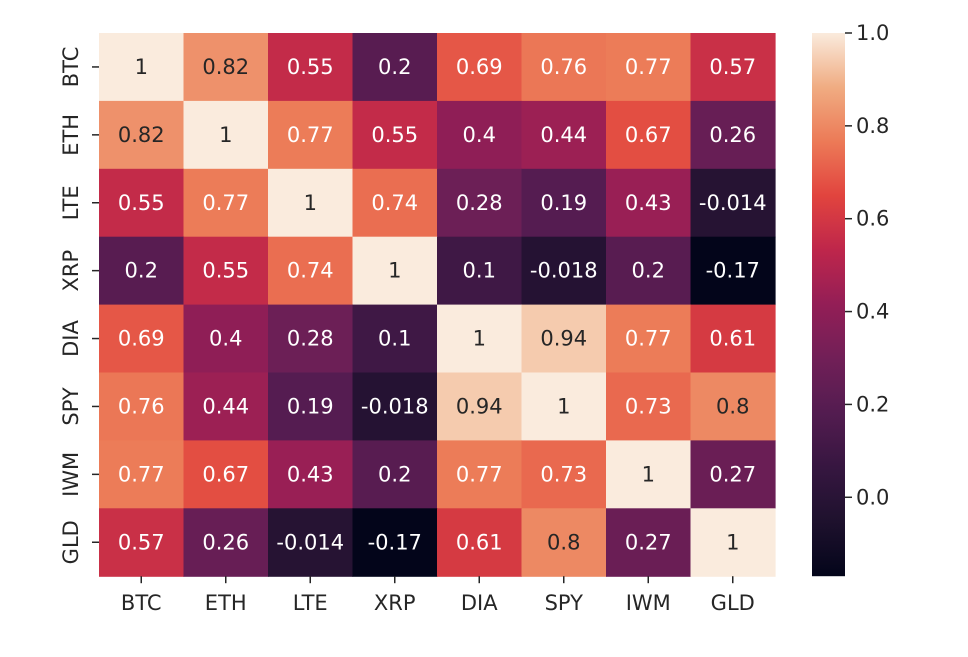  Describe the element at coordinates (71, 67) in the screenshot. I see `row-label-btc: BTC` at that location.